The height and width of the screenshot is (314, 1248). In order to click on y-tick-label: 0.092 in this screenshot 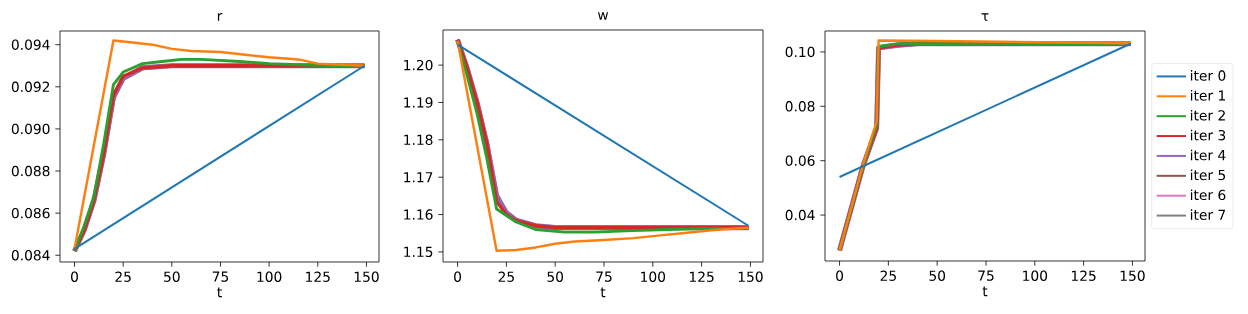, I will do `click(30, 87)`.